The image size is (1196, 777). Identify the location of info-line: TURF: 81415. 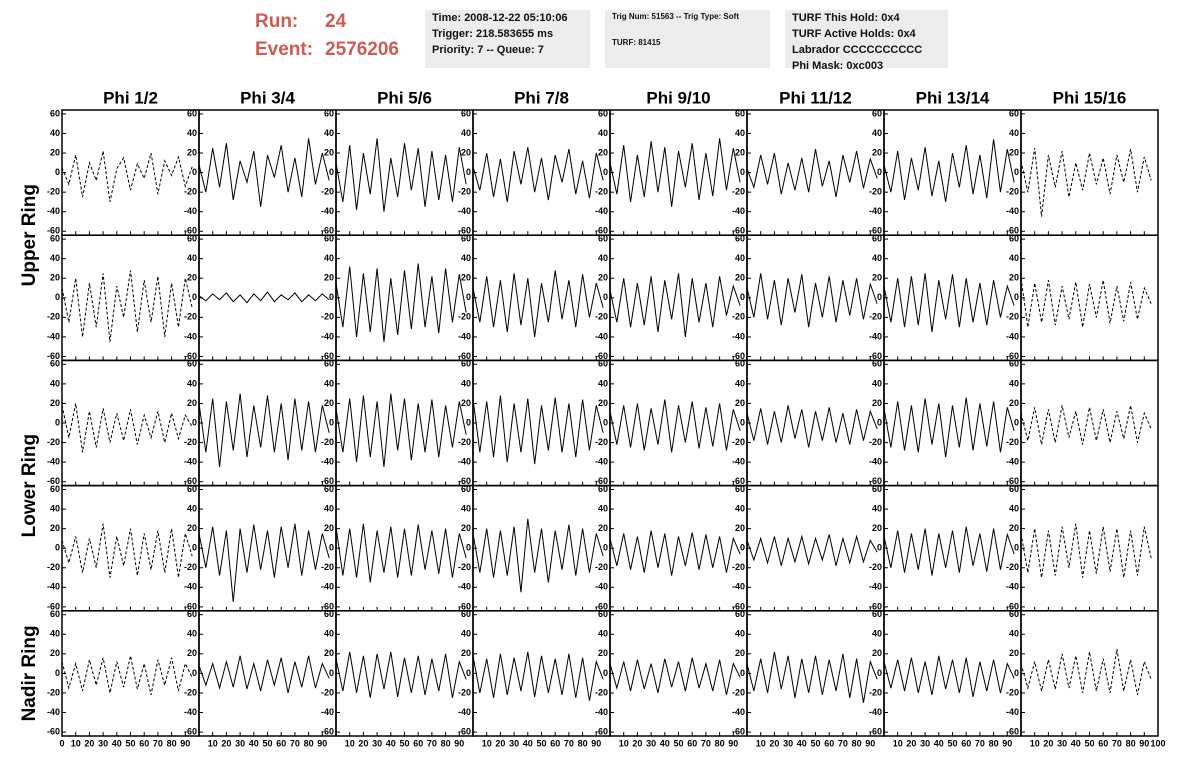
(636, 42).